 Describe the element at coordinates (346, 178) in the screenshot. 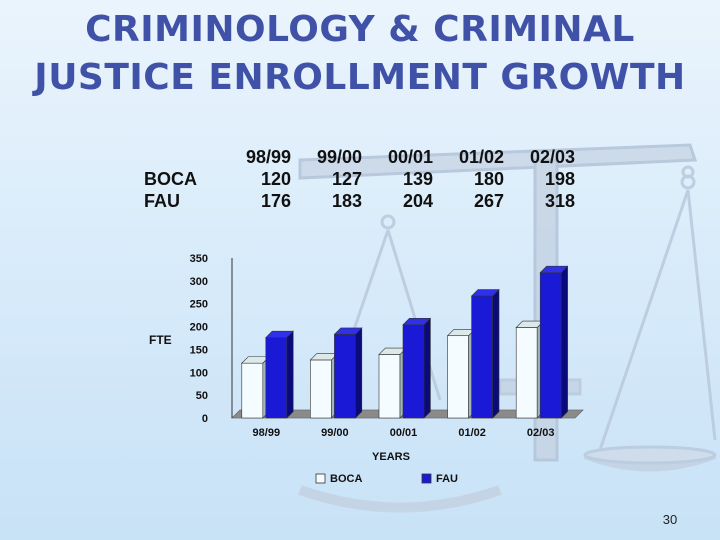

I see `table-cell: 127` at that location.